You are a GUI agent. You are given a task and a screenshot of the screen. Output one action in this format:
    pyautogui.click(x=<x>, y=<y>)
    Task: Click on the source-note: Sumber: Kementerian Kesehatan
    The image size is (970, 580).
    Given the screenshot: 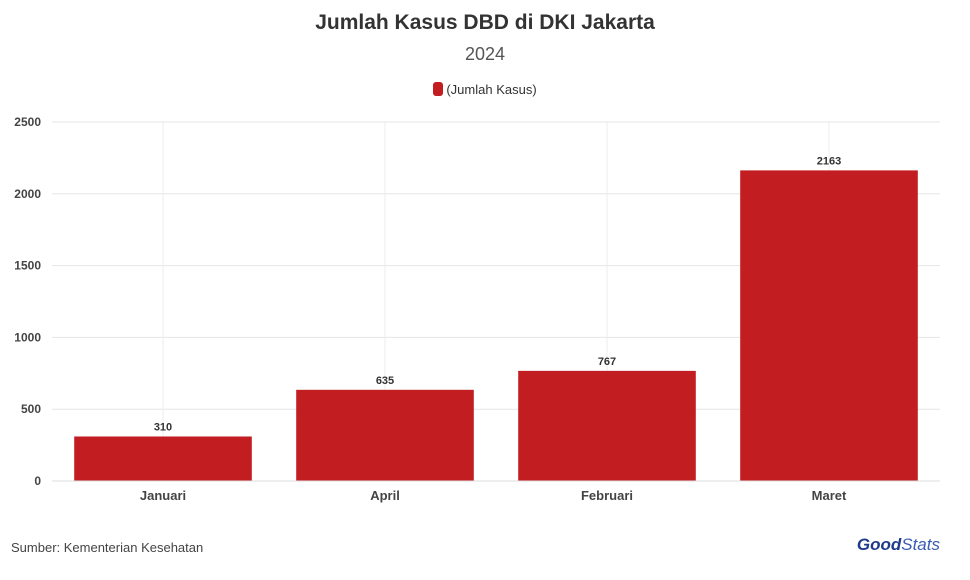 What is the action you would take?
    pyautogui.click(x=107, y=547)
    